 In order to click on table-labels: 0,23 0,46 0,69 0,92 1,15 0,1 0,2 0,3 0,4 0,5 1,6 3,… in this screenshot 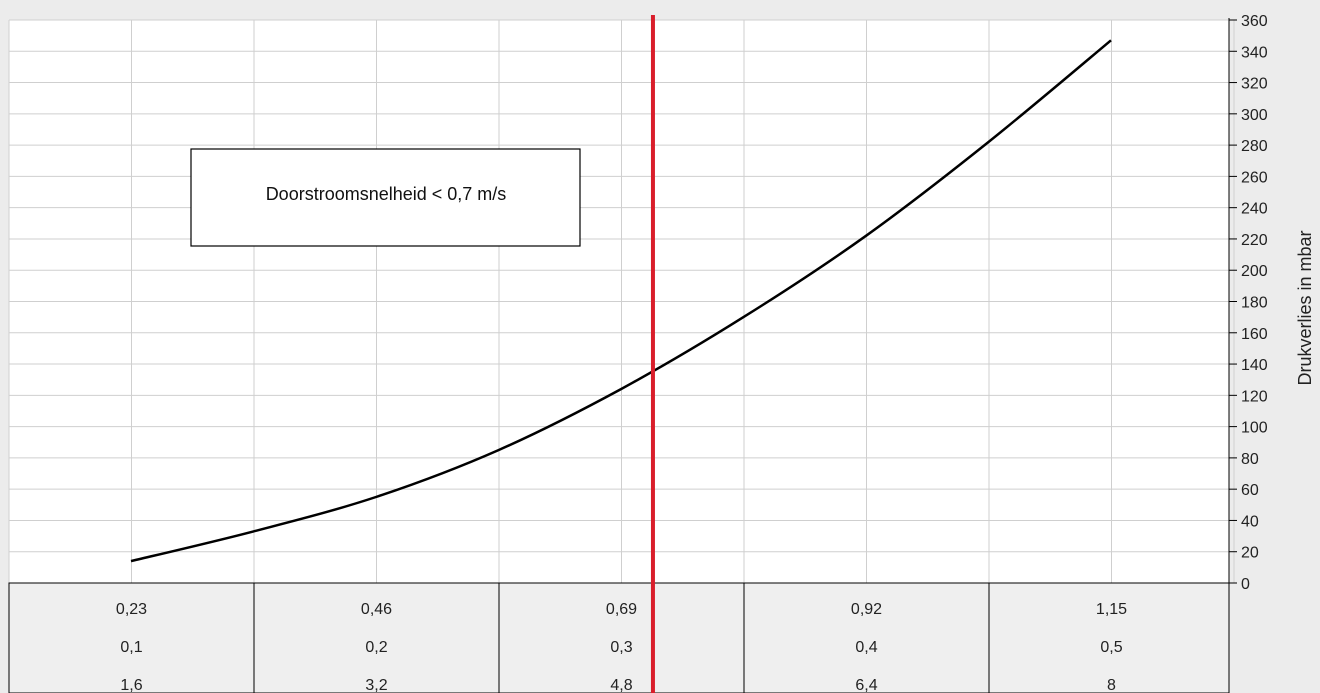, I will do `click(621, 647)`.